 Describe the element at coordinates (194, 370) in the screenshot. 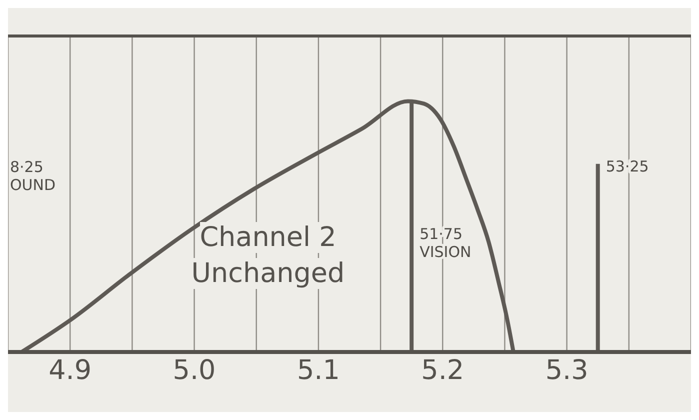

I see `x-tick-label: 5.0` at that location.